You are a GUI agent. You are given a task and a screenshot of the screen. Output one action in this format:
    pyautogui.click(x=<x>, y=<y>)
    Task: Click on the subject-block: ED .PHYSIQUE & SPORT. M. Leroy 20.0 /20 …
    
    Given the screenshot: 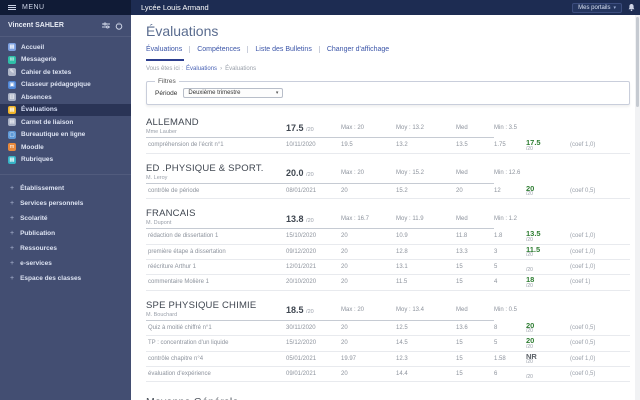 What is the action you would take?
    pyautogui.click(x=388, y=180)
    